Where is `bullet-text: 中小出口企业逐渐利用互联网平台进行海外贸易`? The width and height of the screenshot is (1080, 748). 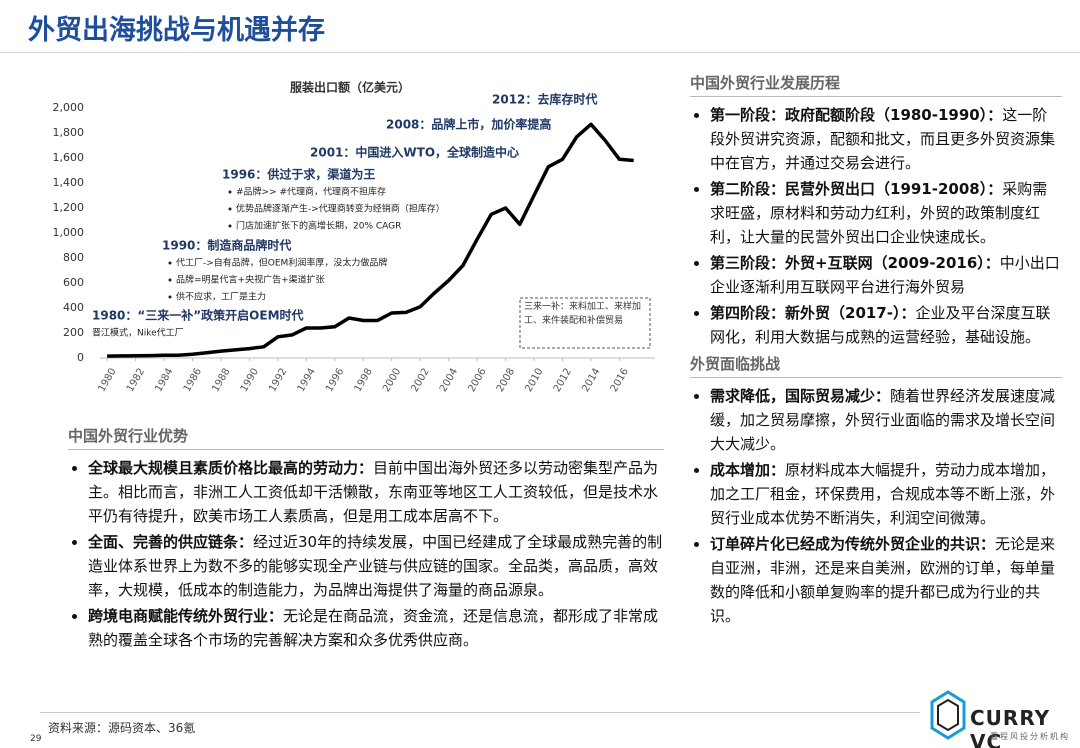 bullet-text: 中小出口企业逐渐利用互联网平台进行海外贸易 is located at coordinates (885, 275).